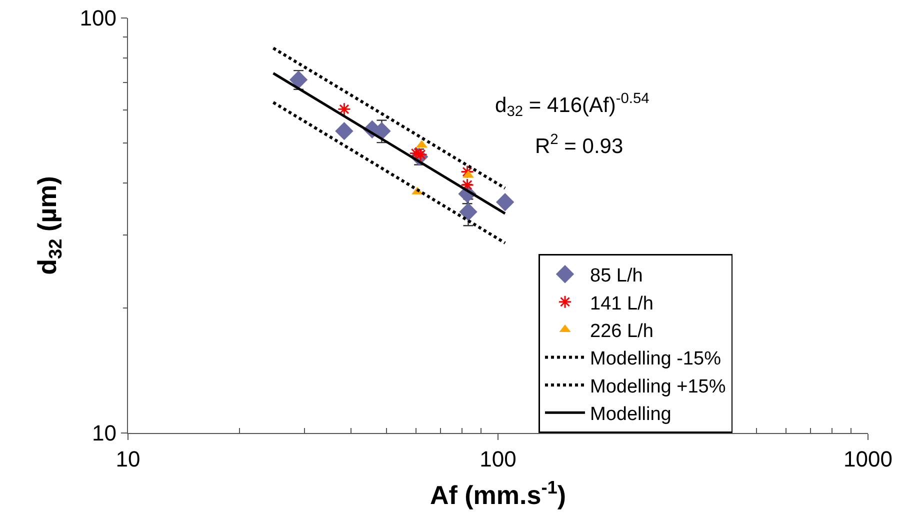 Image resolution: width=901 pixels, height=531 pixels. Describe the element at coordinates (572, 105) in the screenshot. I see `annotation: d$_{32}$ = 416(Af)$^{-0.54}$` at that location.